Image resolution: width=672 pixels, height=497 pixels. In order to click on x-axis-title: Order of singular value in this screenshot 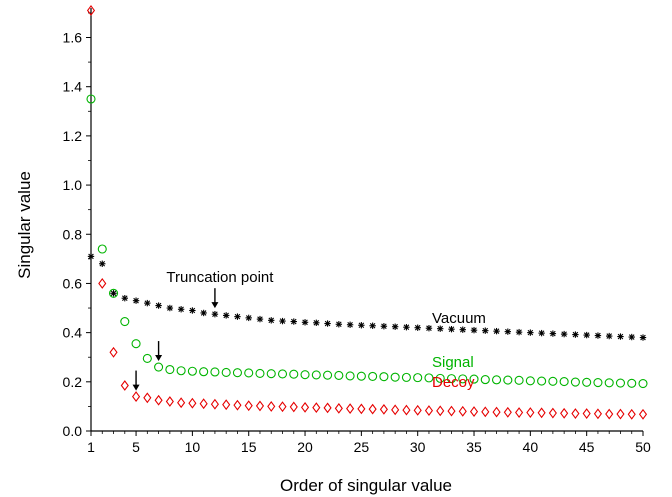, I will do `click(366, 485)`.